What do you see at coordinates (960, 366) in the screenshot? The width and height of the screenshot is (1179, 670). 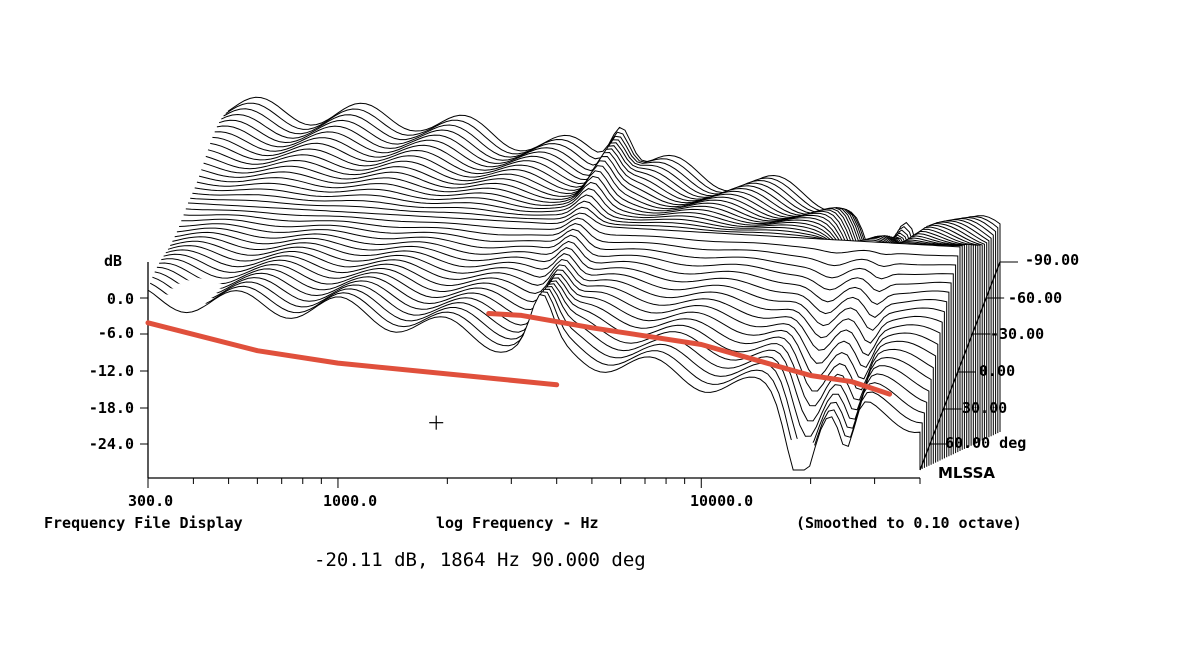 I see `angle-axis-line` at bounding box center [960, 366].